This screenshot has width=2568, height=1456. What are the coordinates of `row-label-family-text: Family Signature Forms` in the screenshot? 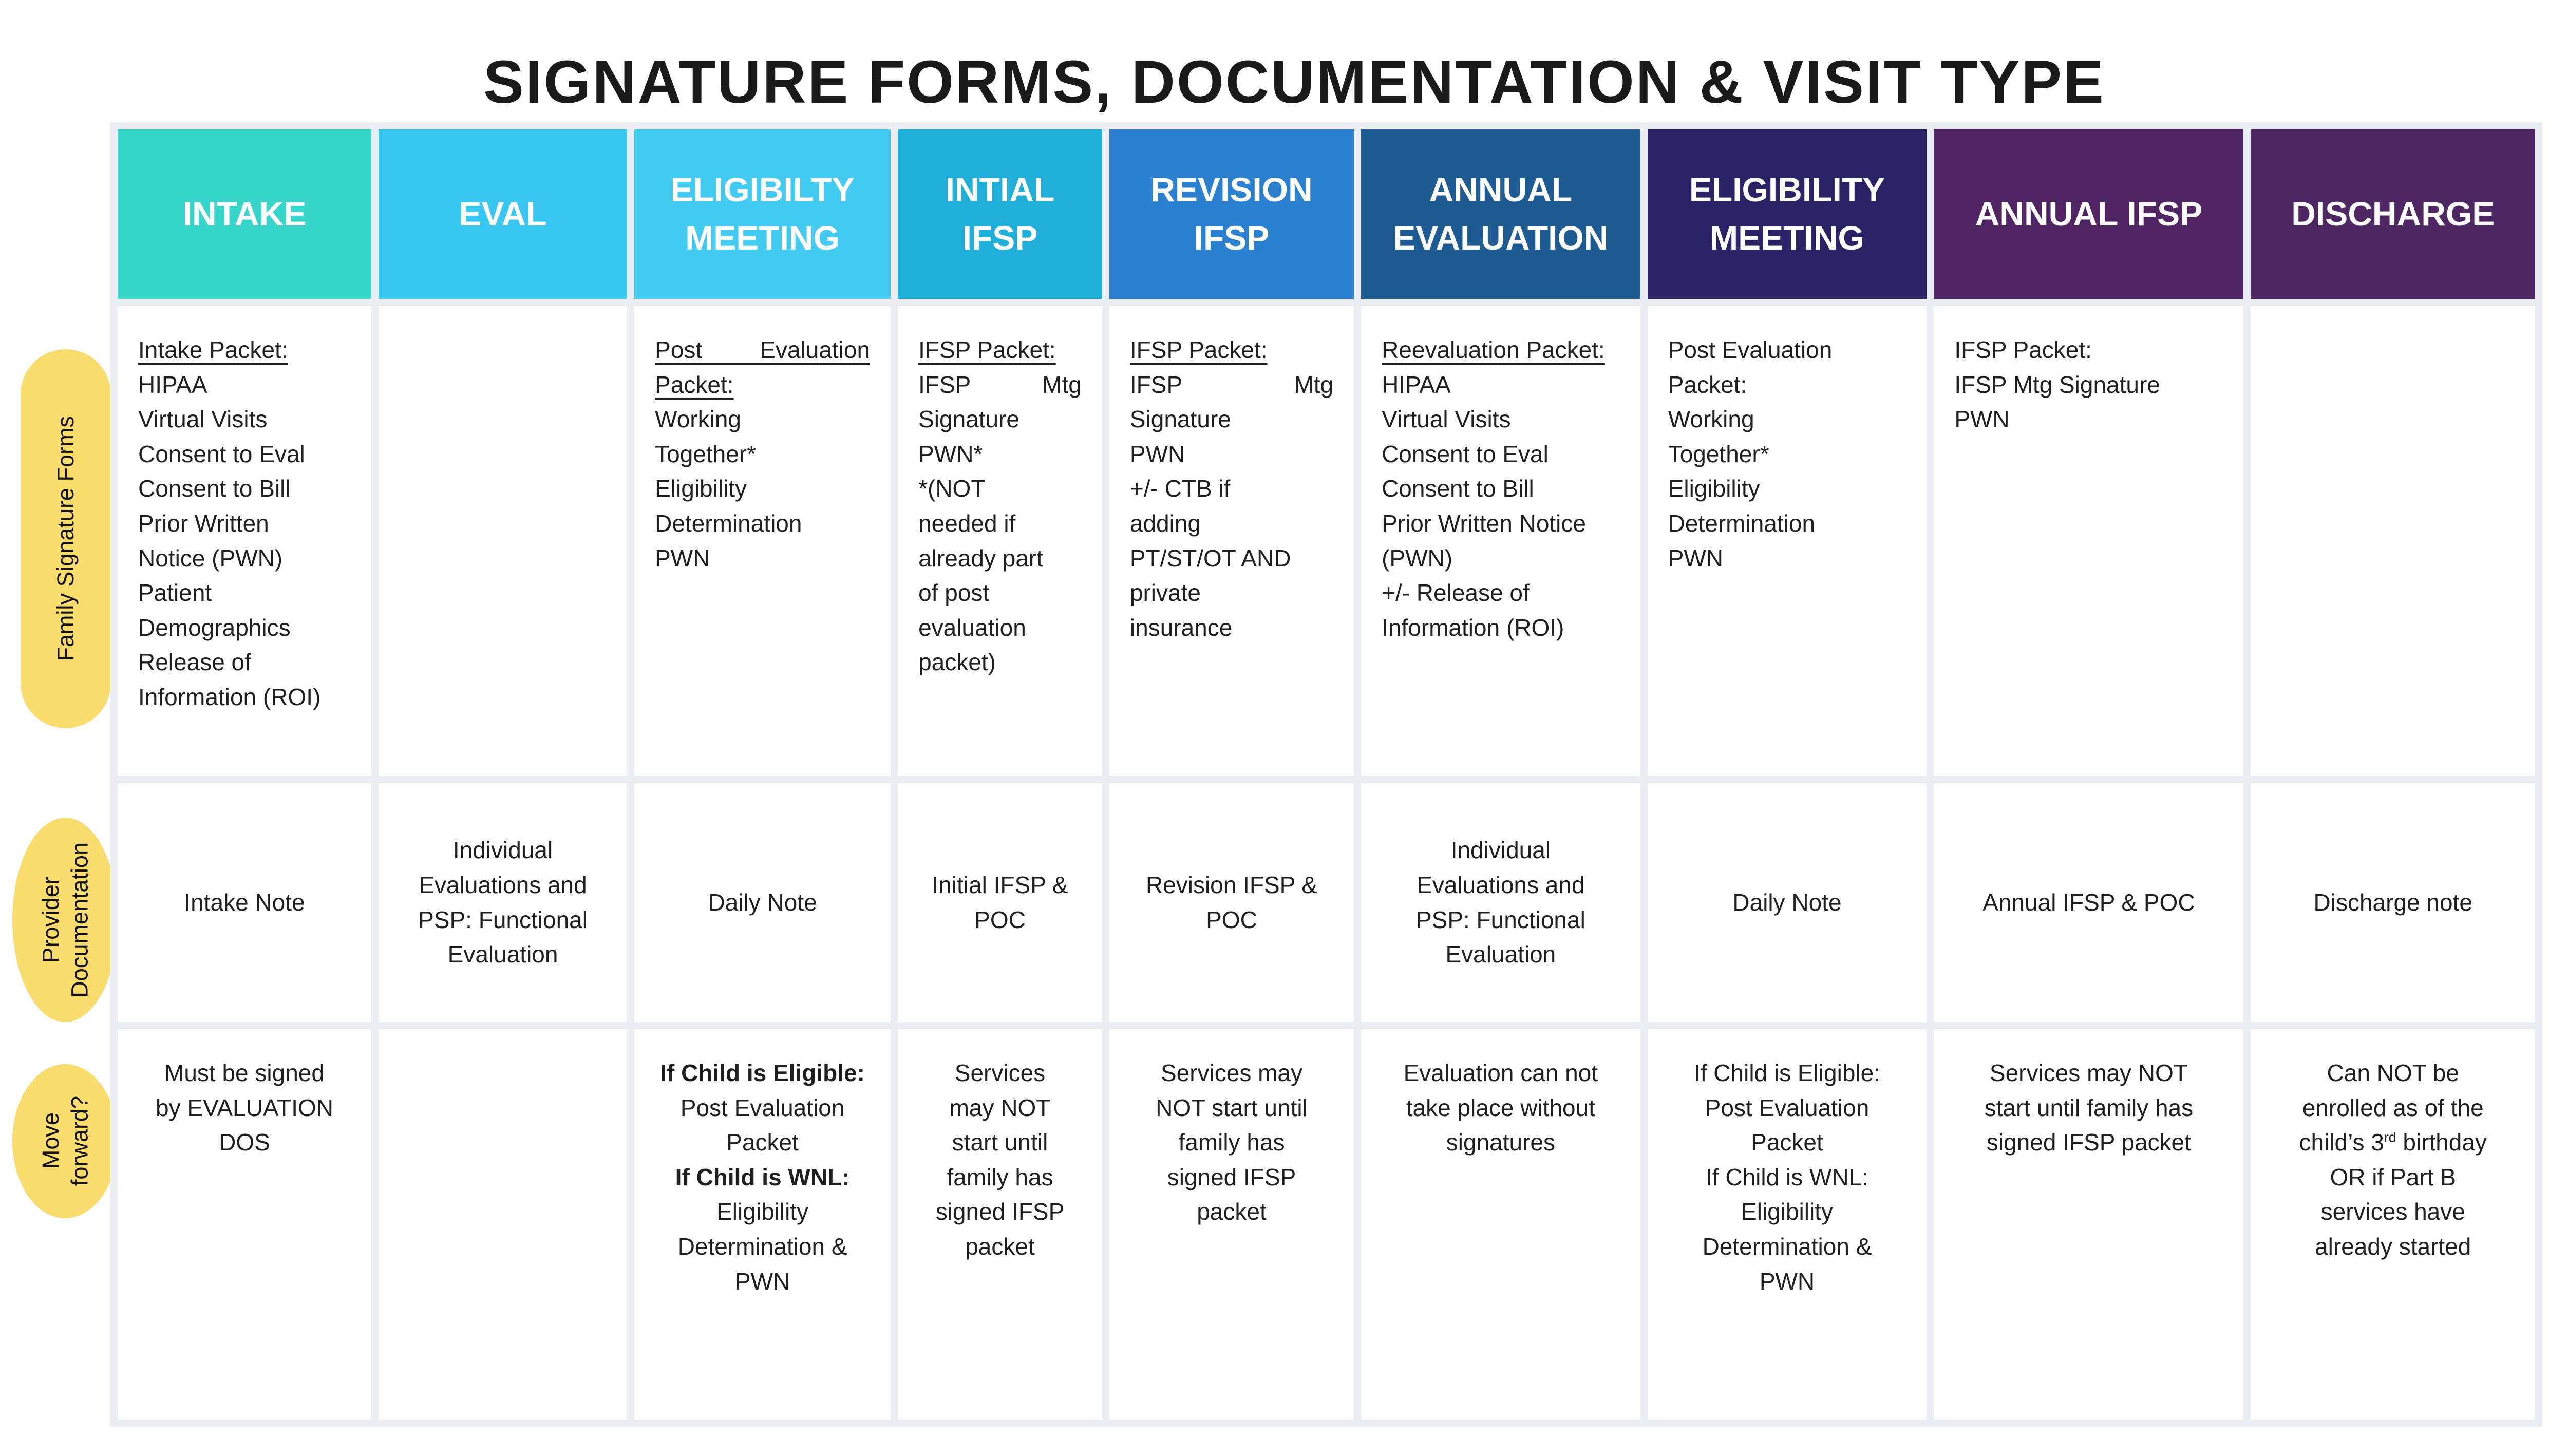 It's located at (65, 538).